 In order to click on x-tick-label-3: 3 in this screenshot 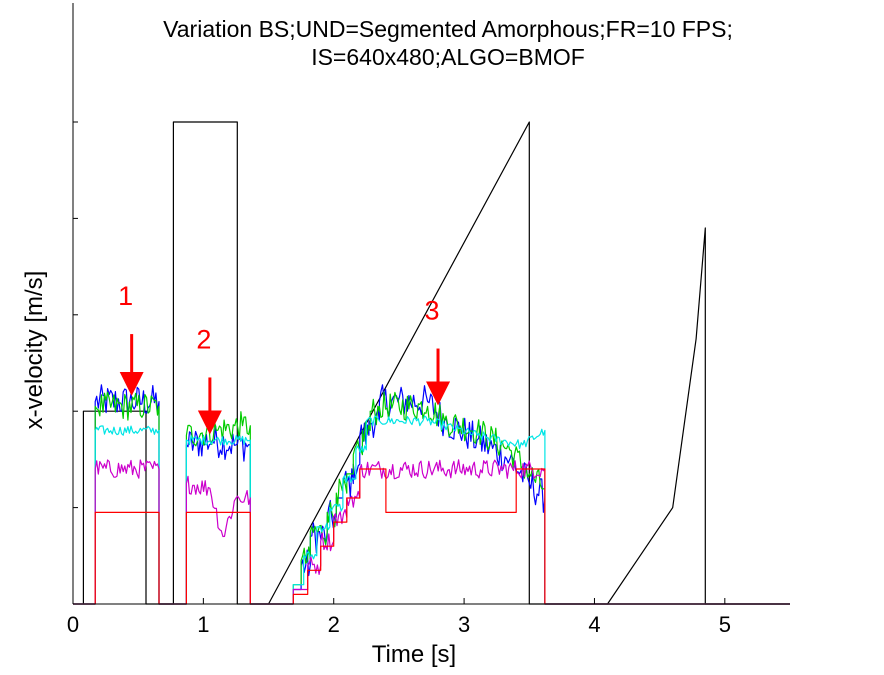, I will do `click(464, 624)`.